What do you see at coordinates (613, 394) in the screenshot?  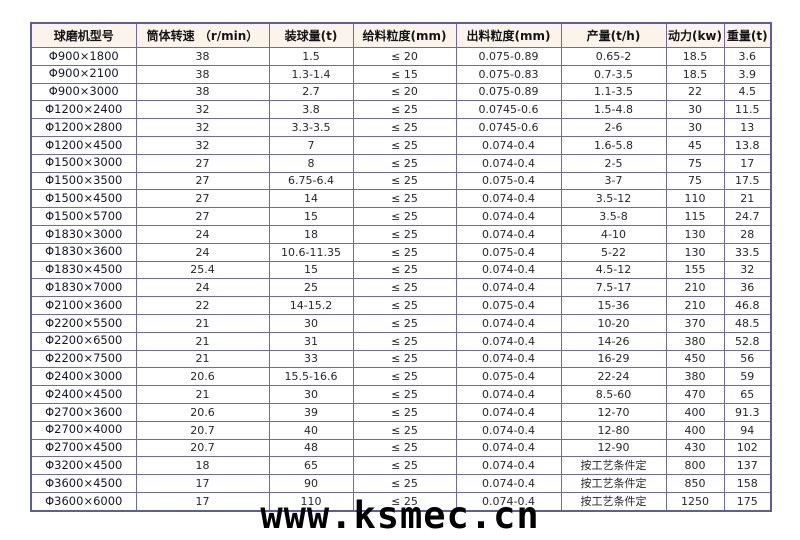 I see `table-cell: 8.5-60` at bounding box center [613, 394].